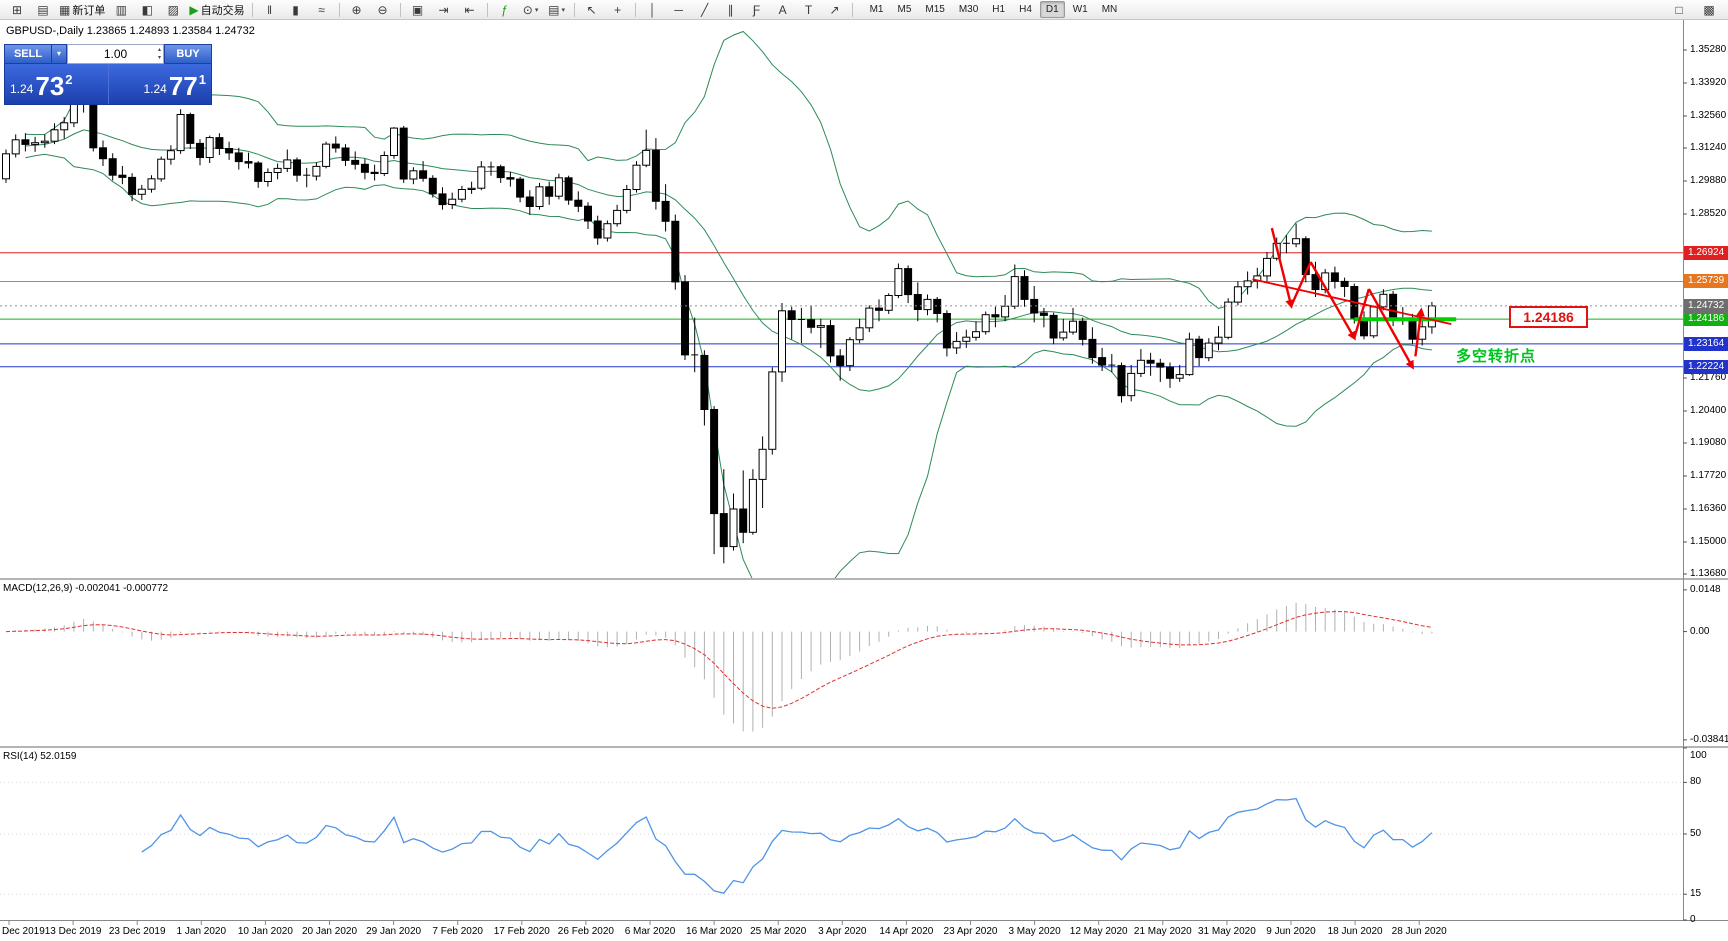  I want to click on sell-price: 1.24 73 2, so click(57, 84).